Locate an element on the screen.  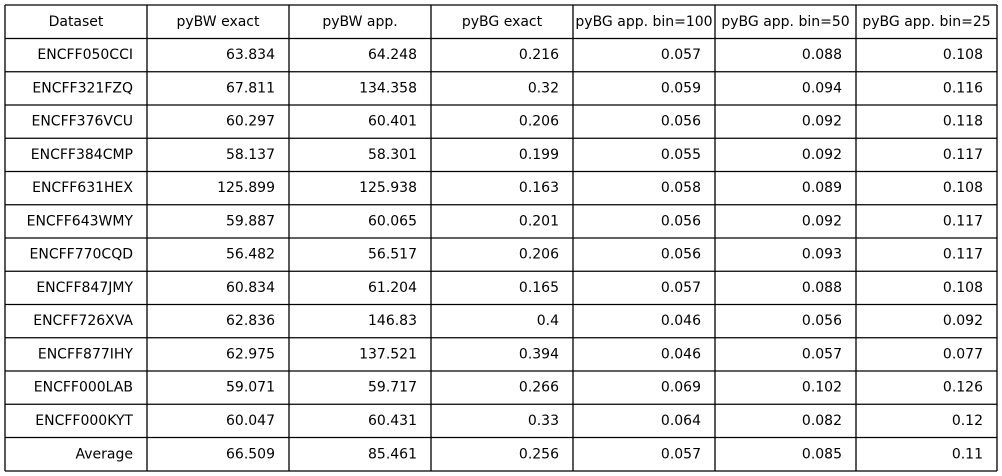
data-cell: 0.055 is located at coordinates (681, 155).